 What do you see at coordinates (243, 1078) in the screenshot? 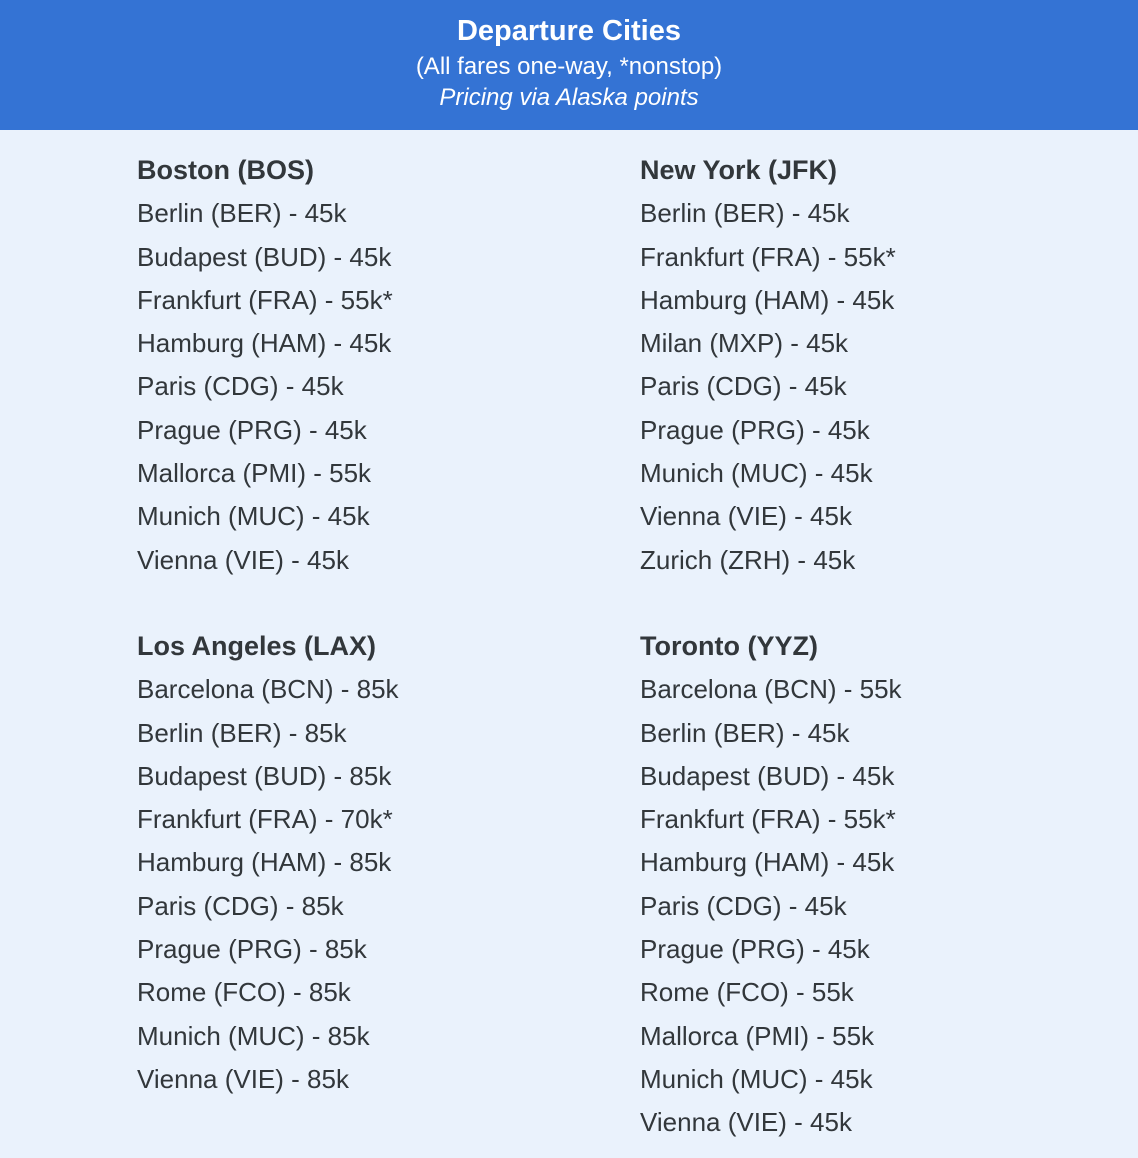
I see `fare-item: Vienna (VIE) - 85k` at bounding box center [243, 1078].